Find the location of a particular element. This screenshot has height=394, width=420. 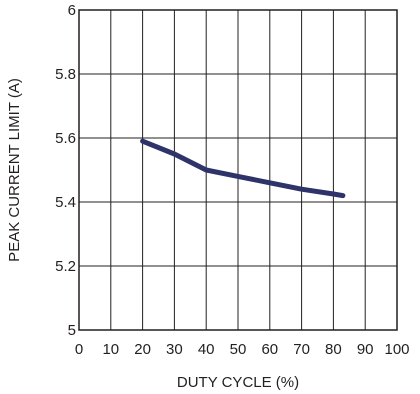

x-tick-label-8: 80 is located at coordinates (333, 349).